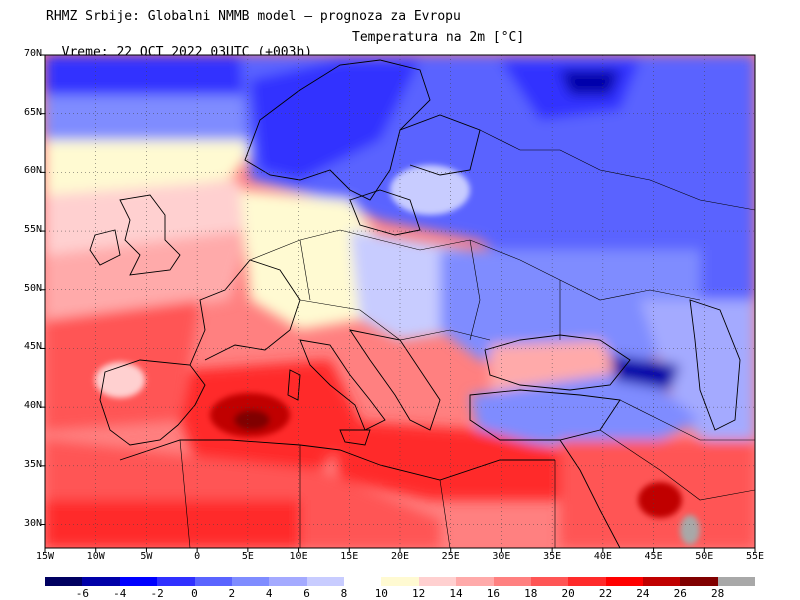  Describe the element at coordinates (247, 556) in the screenshot. I see `lon-label-5E: 5E` at that location.